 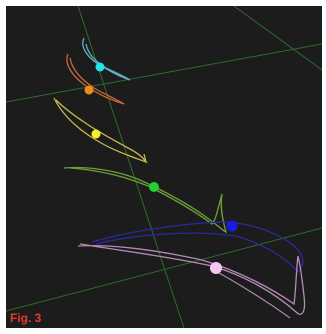 I want to click on trajectory-green-path, so click(x=145, y=200).